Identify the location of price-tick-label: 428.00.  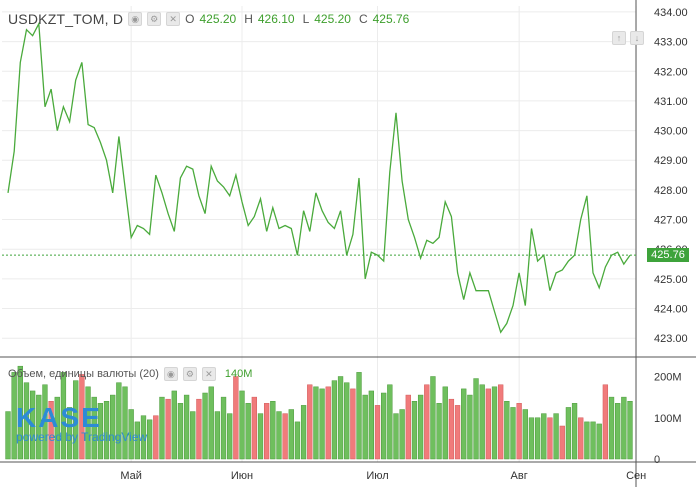
(671, 191).